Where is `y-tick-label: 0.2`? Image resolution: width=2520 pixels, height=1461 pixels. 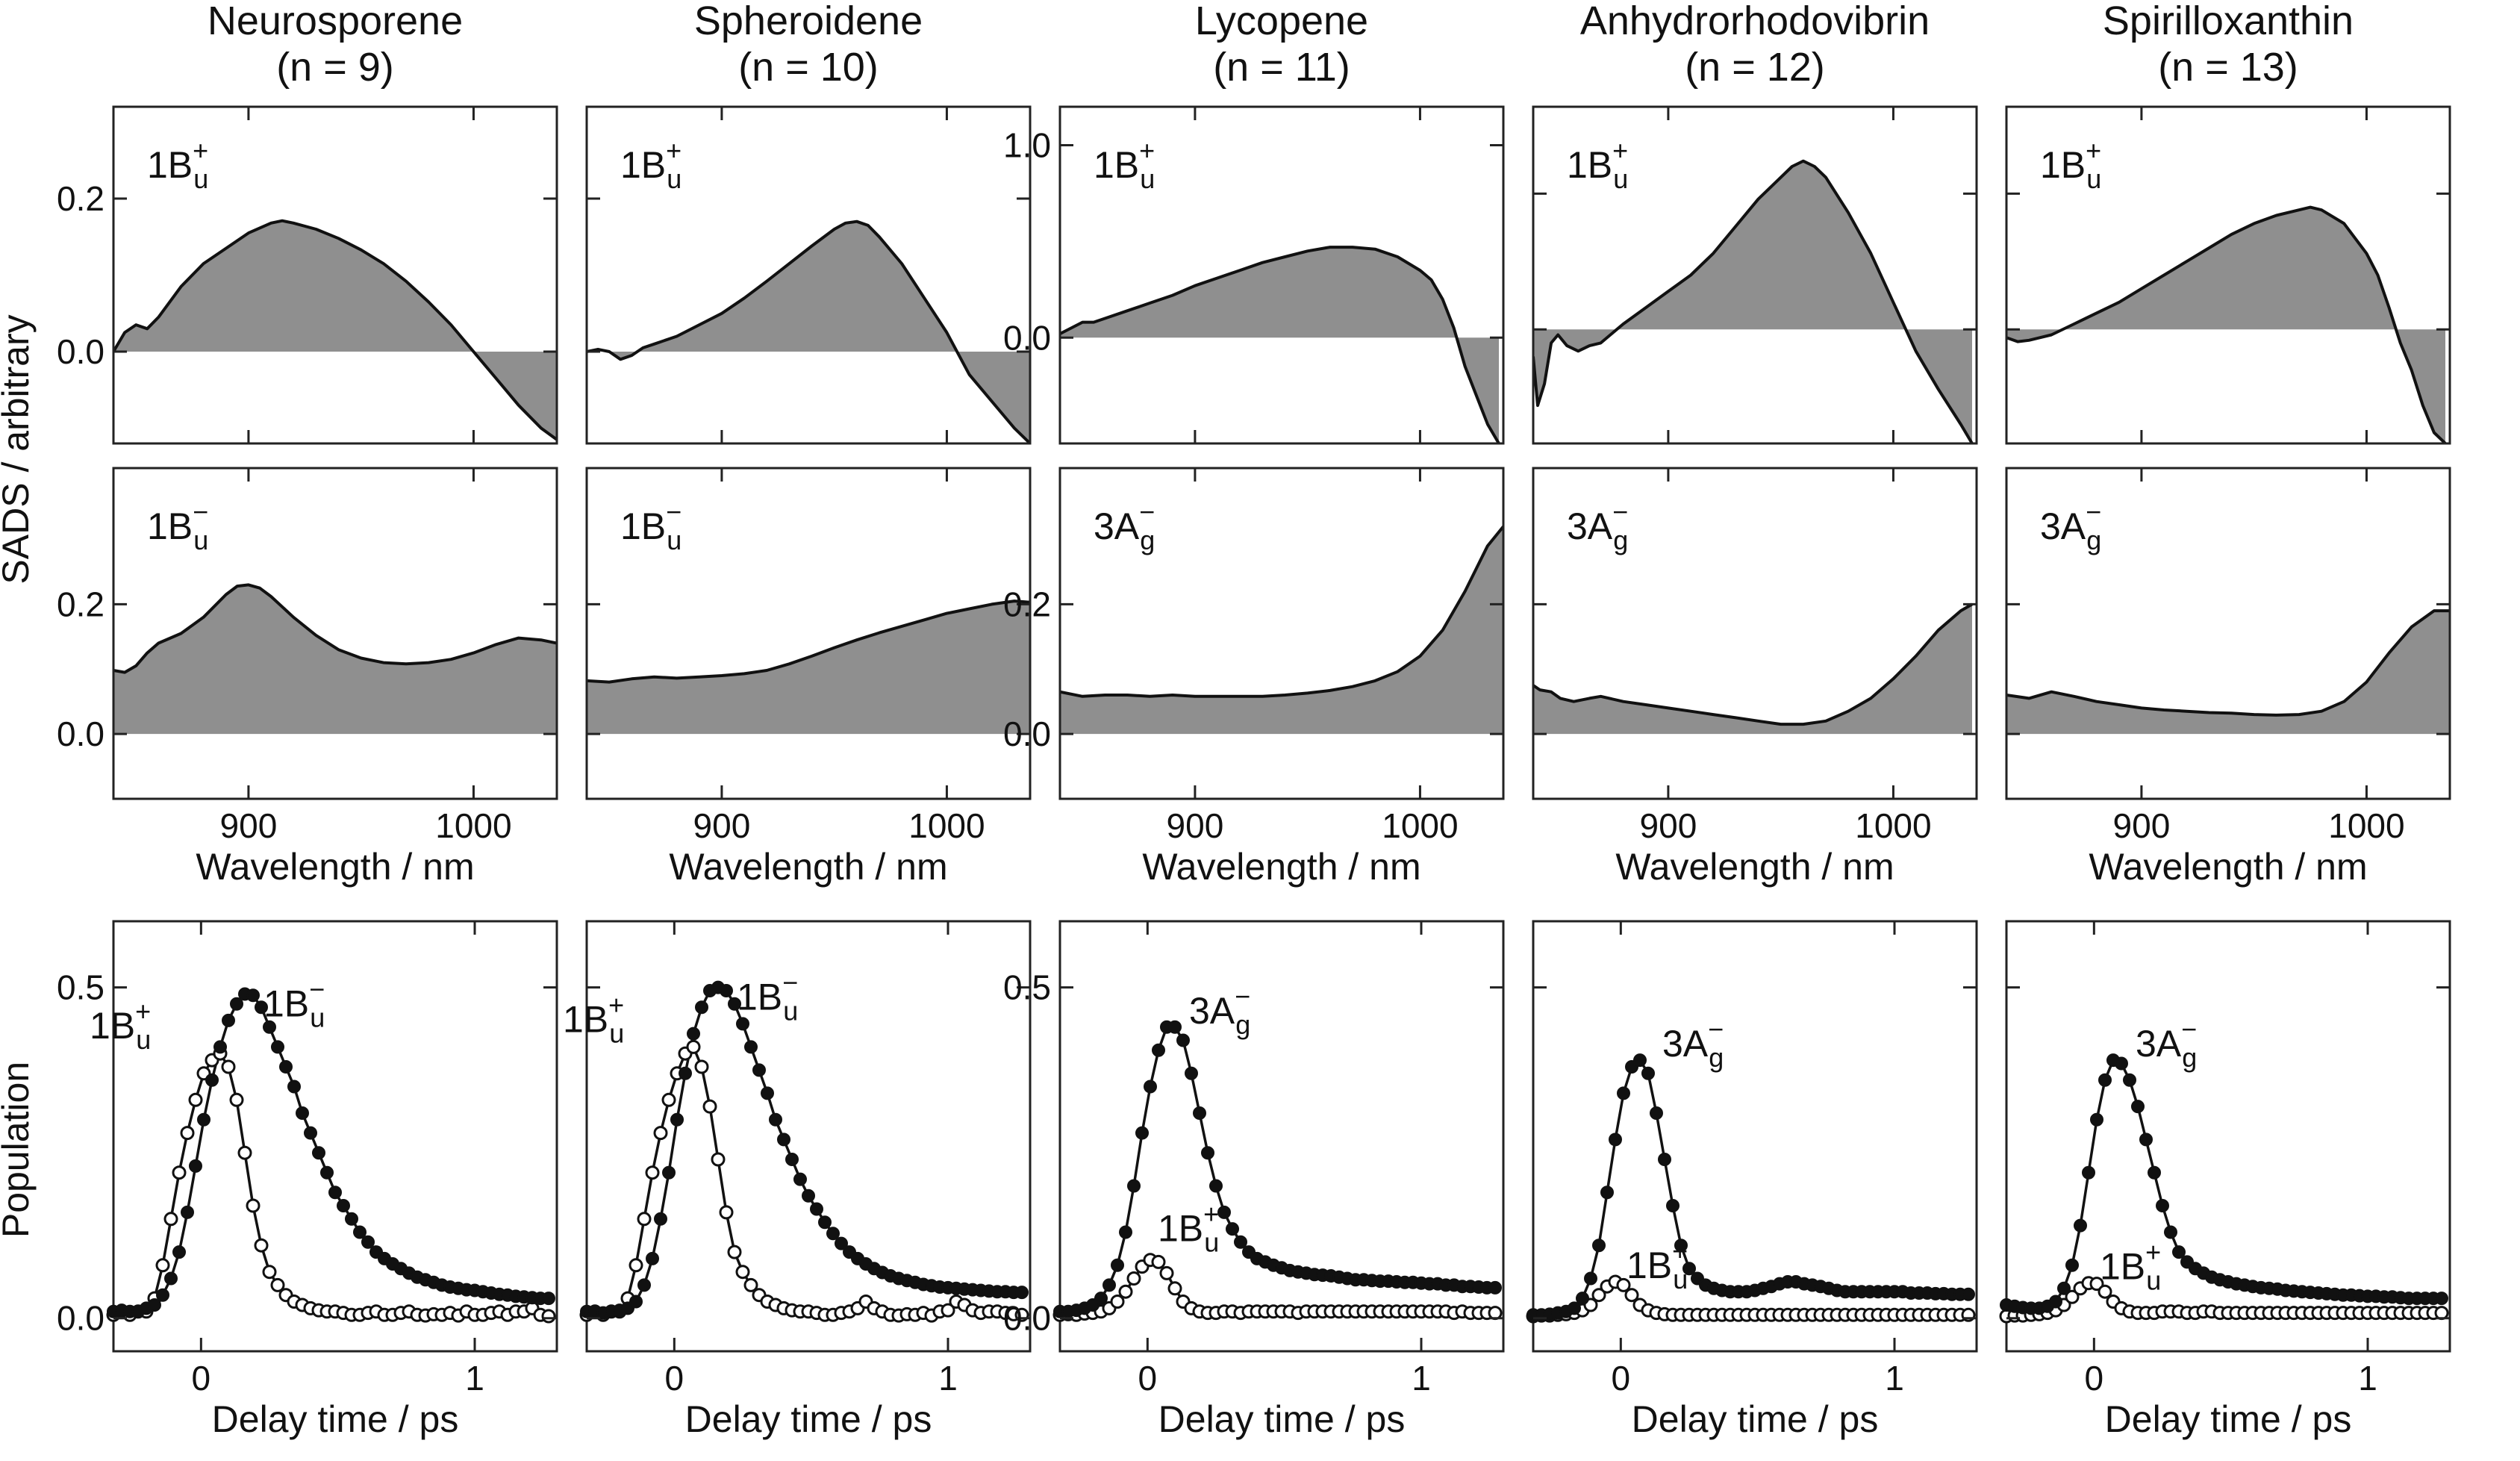
y-tick-label: 0.2 is located at coordinates (81, 198).